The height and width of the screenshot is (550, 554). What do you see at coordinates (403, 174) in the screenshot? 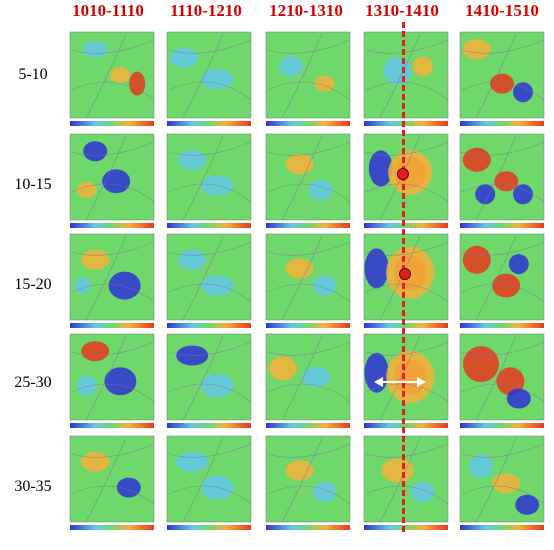
I see `profile-point-marker` at bounding box center [403, 174].